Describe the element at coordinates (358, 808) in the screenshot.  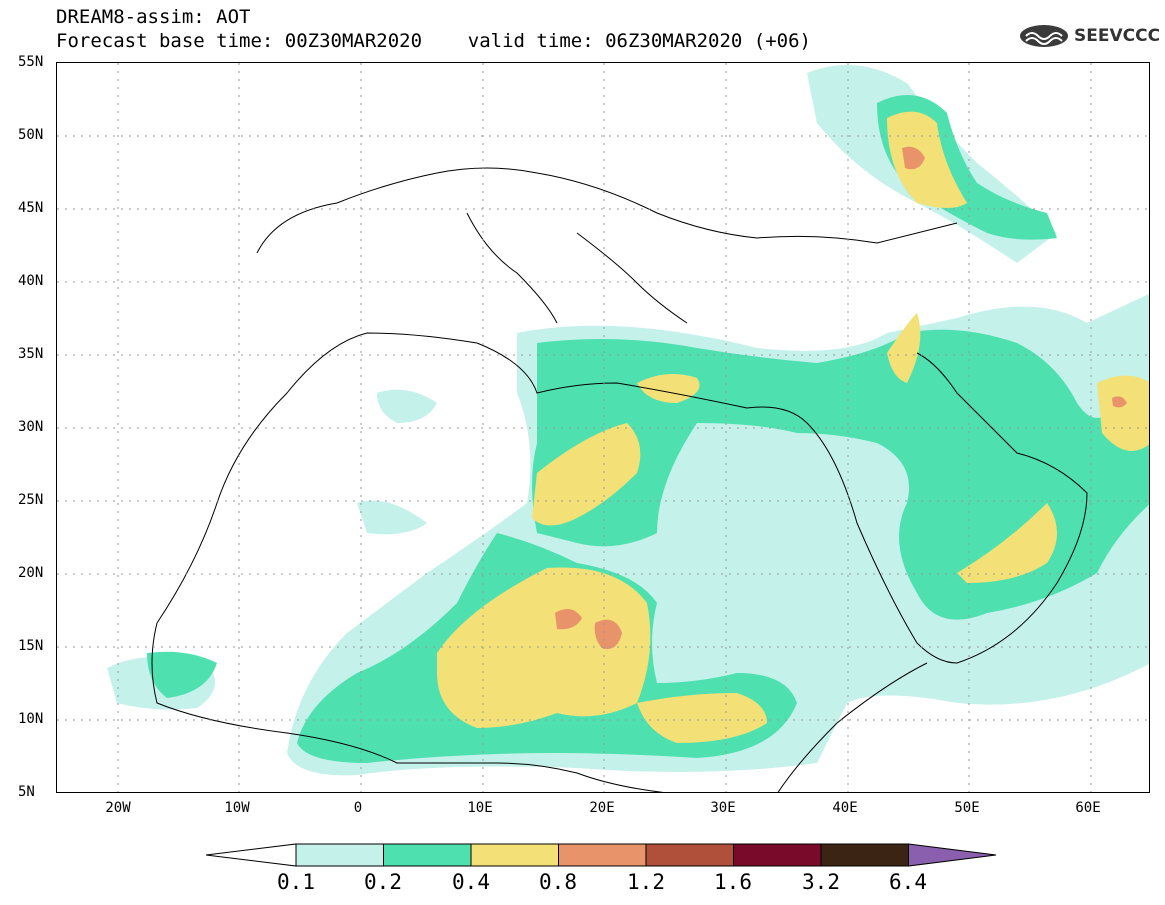
I see `lon-label-0: 0` at that location.